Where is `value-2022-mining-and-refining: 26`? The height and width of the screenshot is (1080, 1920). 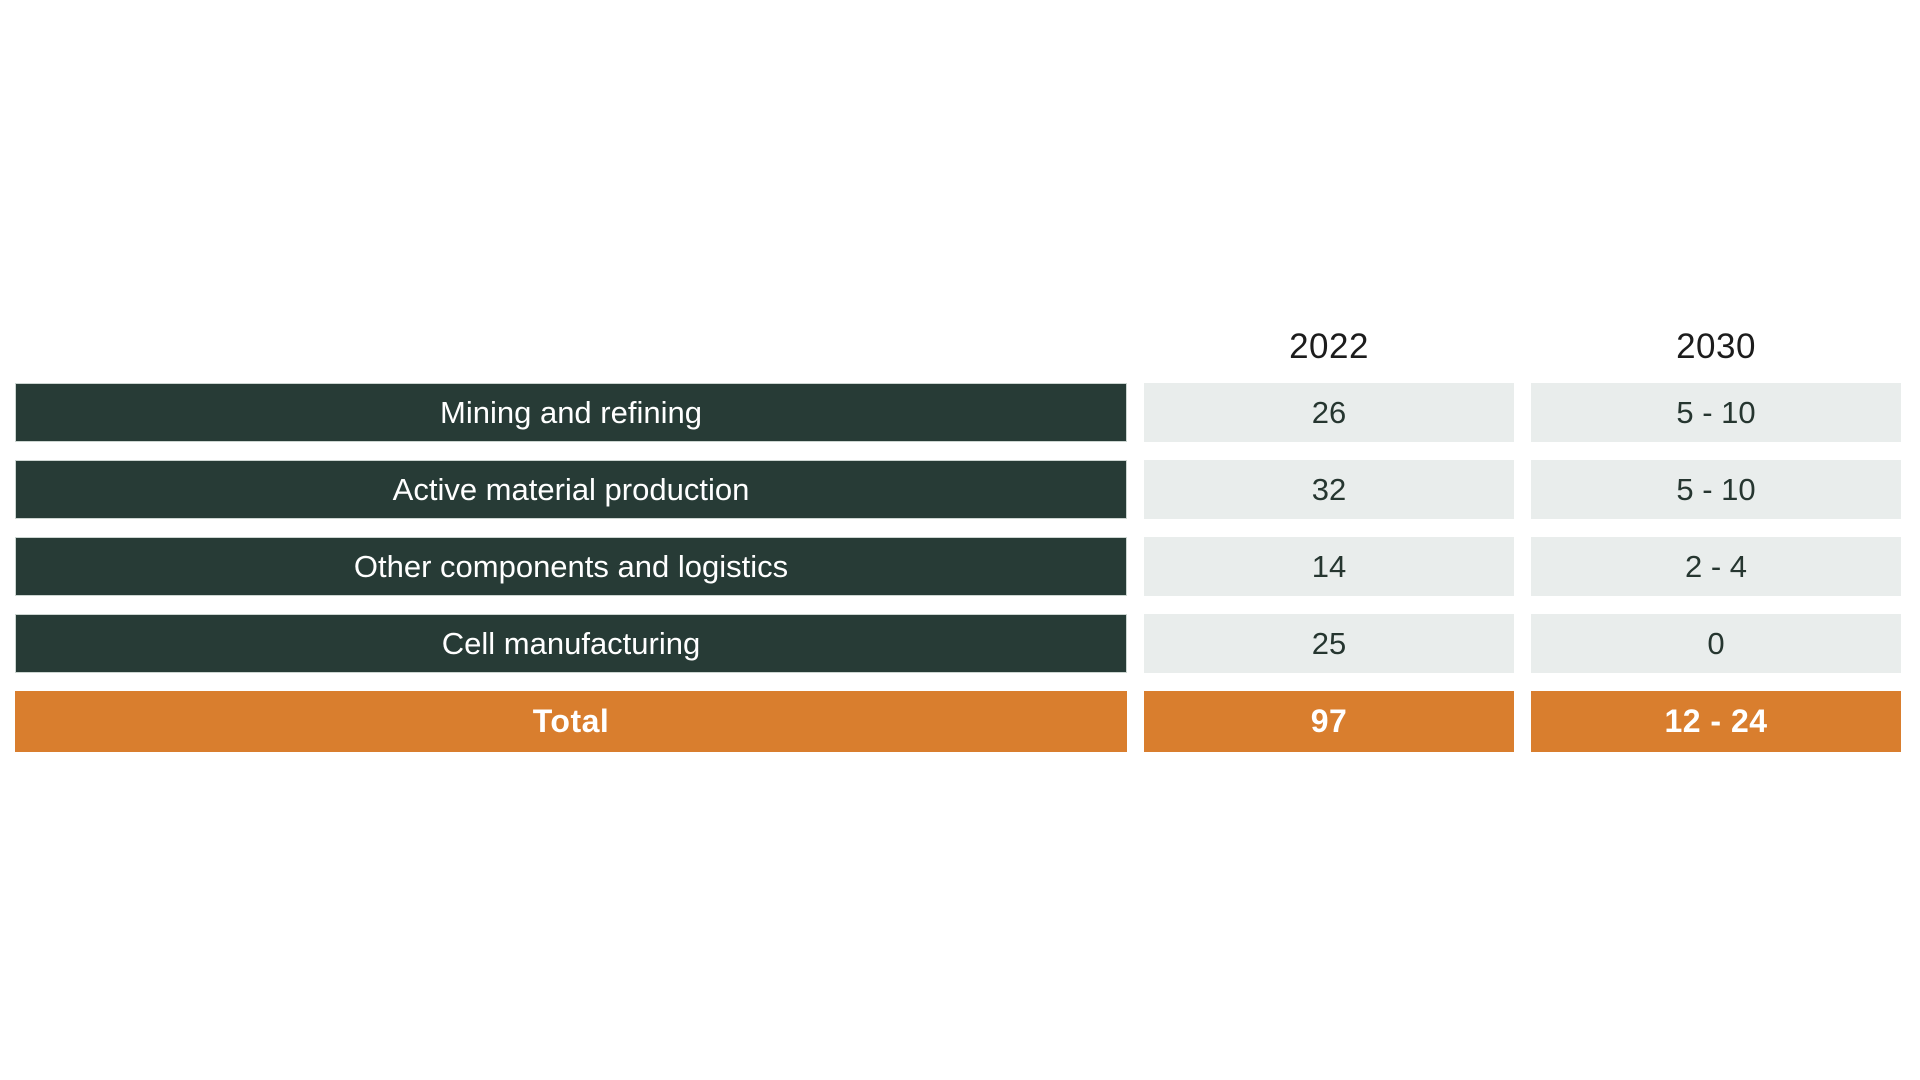
value-2022-mining-and-refining: 26 is located at coordinates (1329, 412).